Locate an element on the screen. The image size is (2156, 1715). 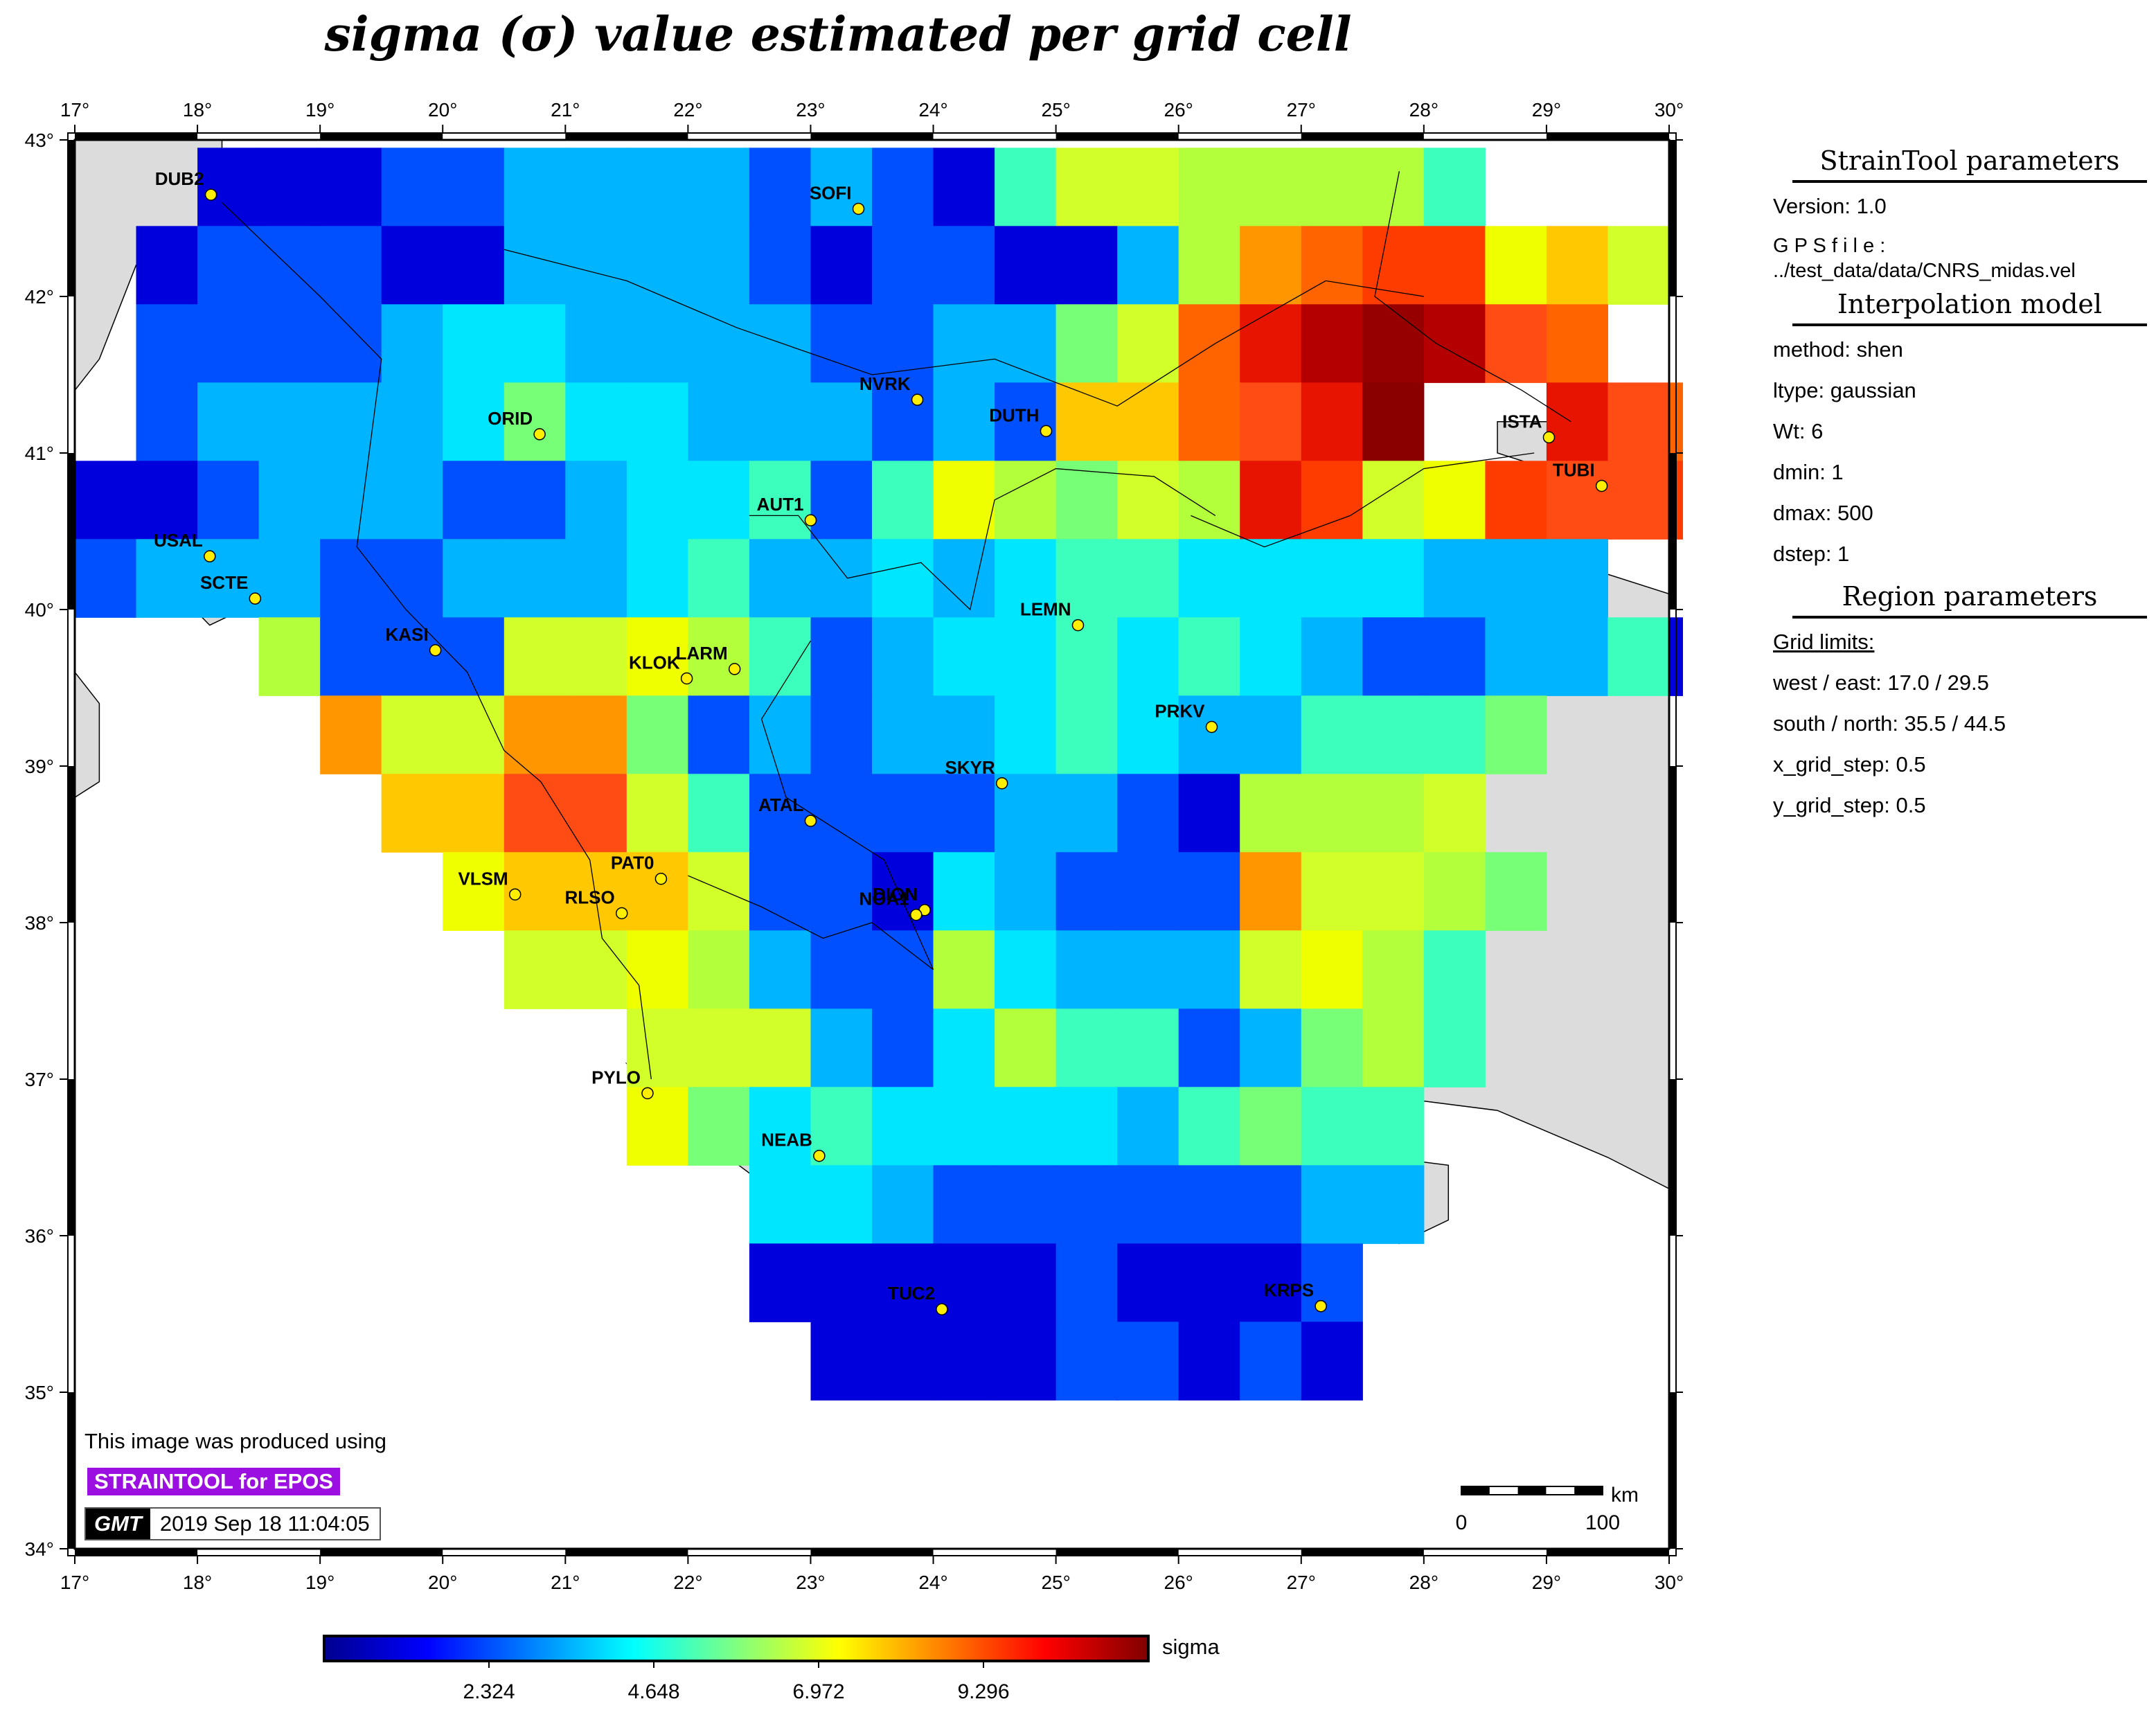
lon-label: 29° is located at coordinates (1546, 110).